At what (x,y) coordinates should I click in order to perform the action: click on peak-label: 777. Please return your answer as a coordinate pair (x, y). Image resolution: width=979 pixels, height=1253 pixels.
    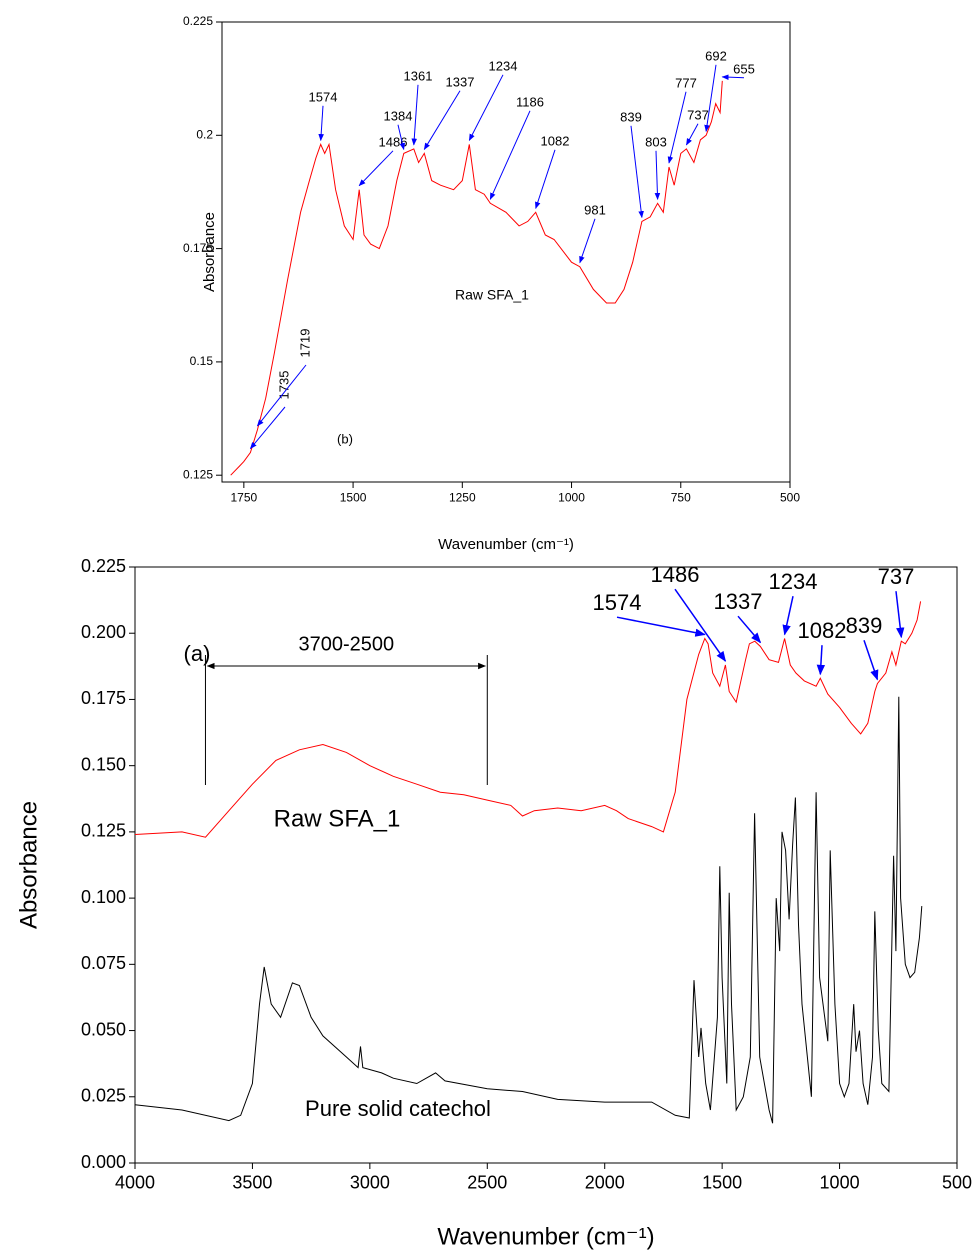
    Looking at the image, I should click on (686, 82).